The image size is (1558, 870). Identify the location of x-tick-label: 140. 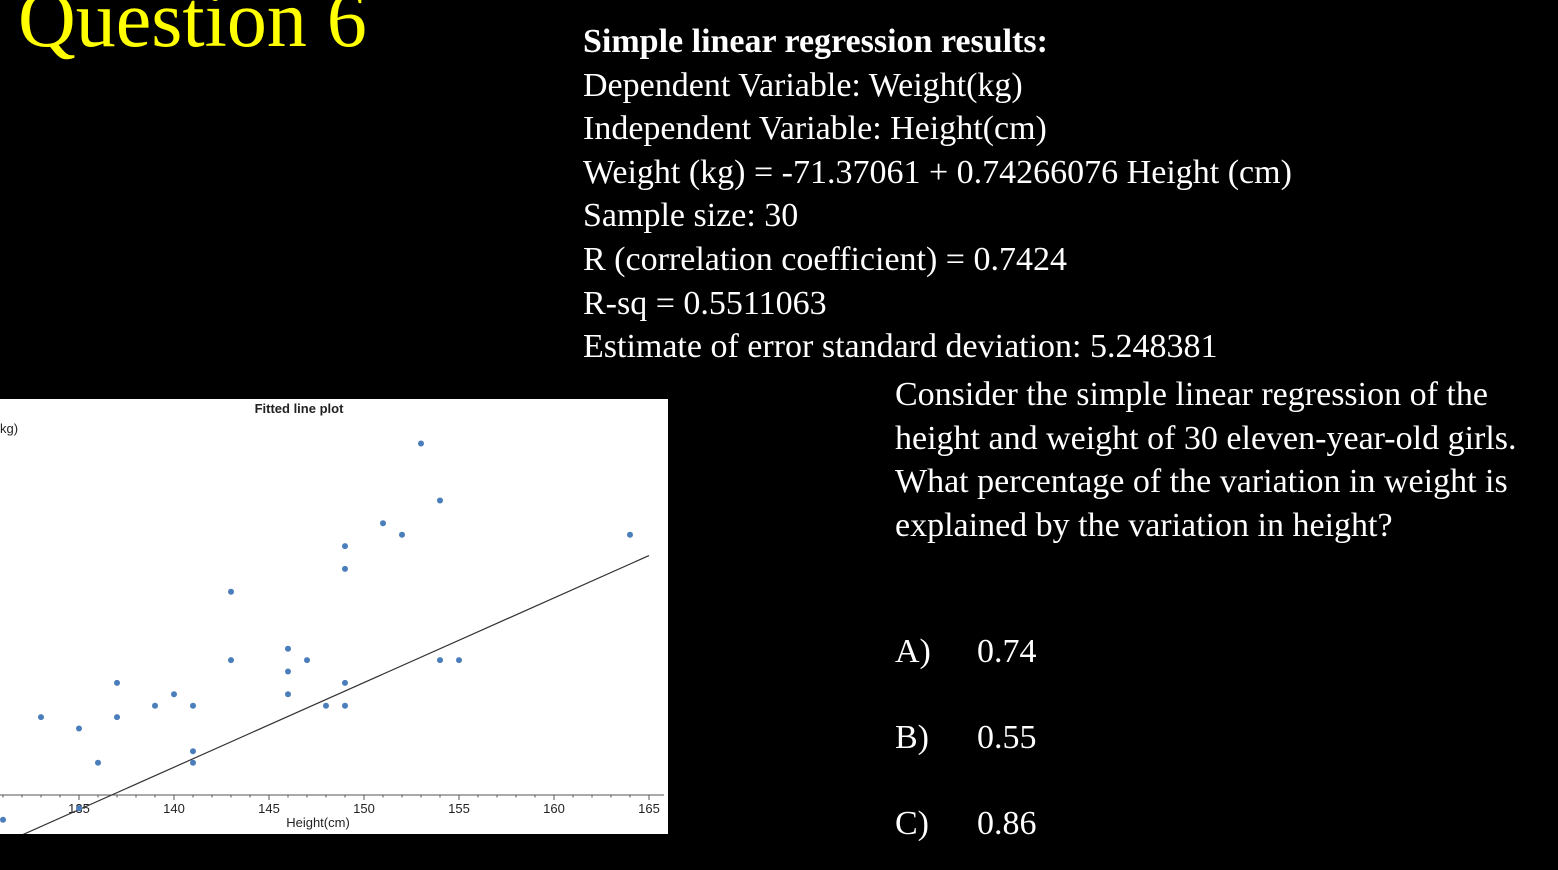
(174, 808).